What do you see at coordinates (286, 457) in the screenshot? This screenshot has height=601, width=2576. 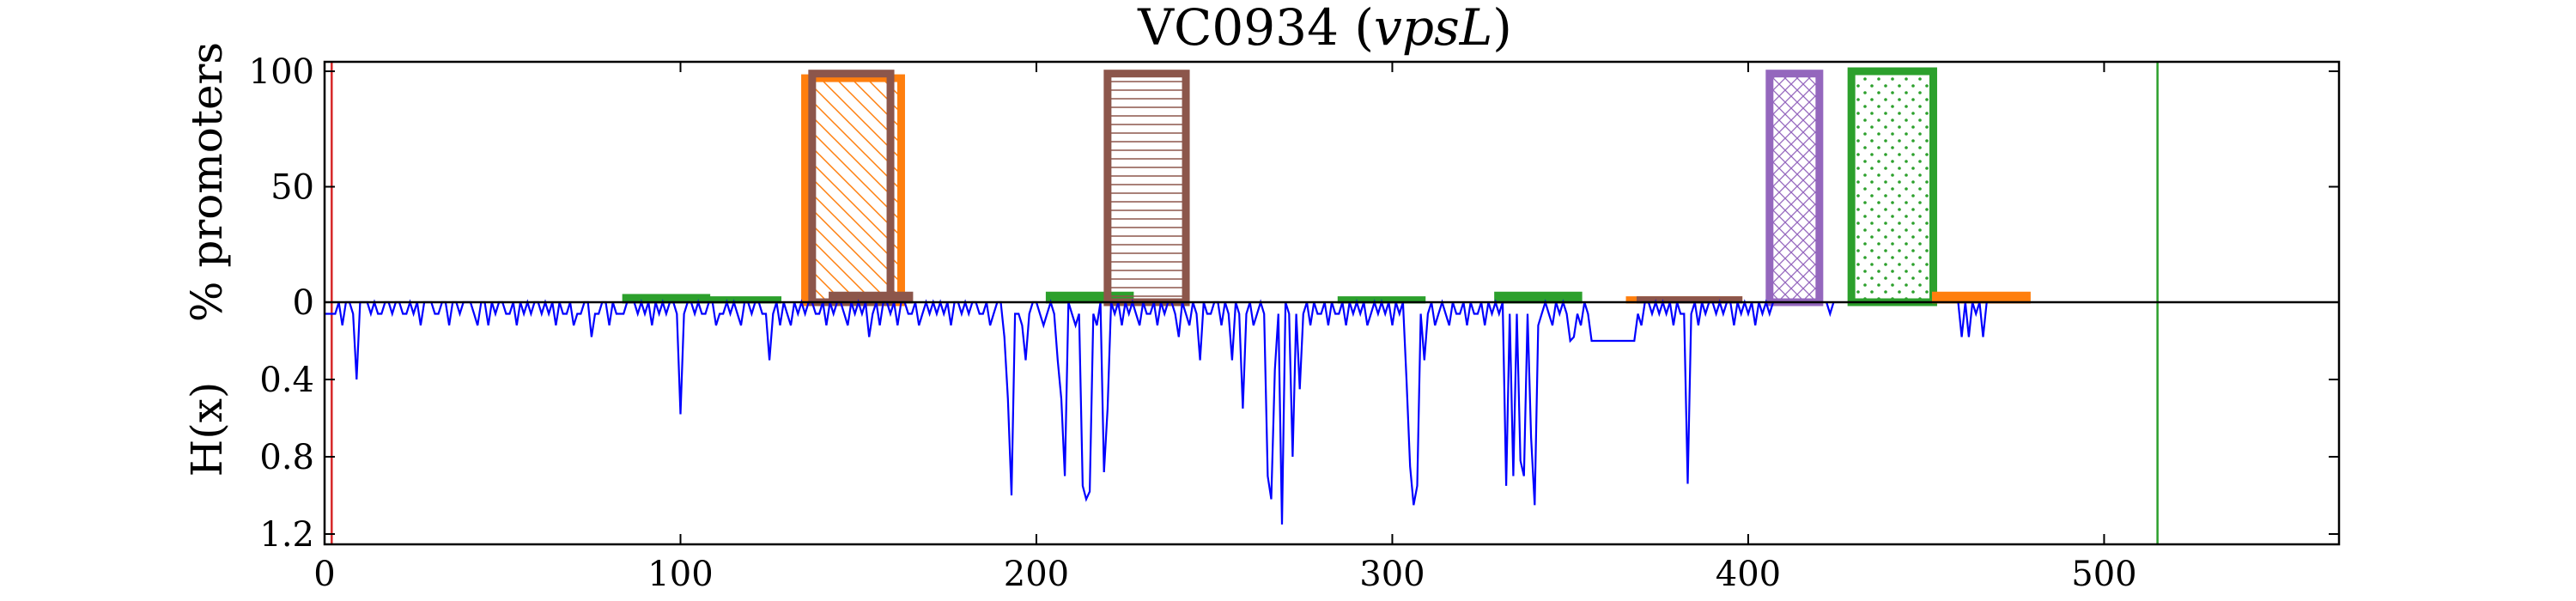 I see `bottom-y-tick-label-1: 0.8` at bounding box center [286, 457].